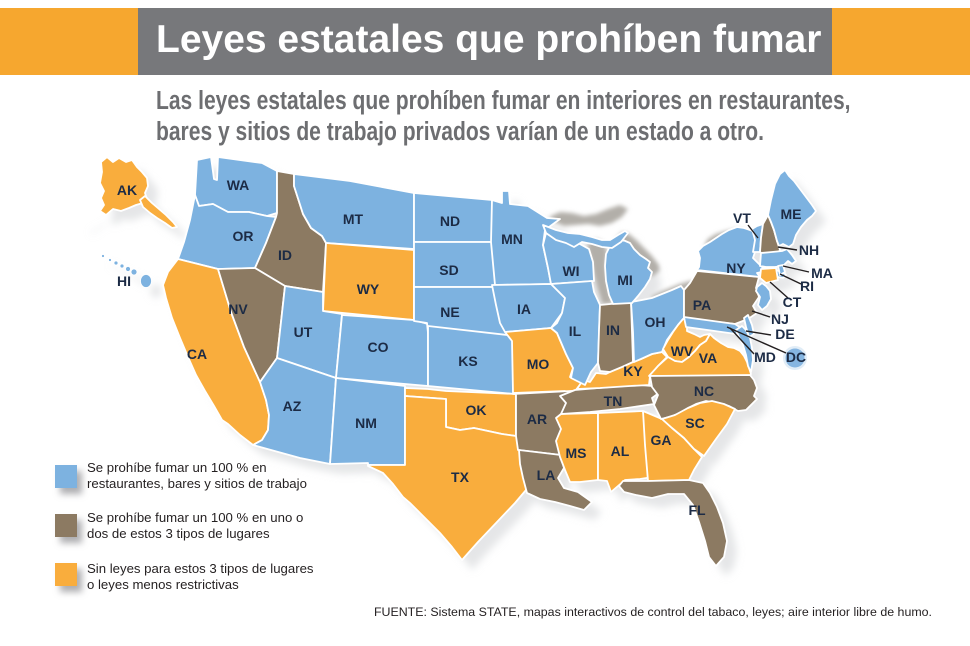 The image size is (970, 646). Describe the element at coordinates (809, 250) in the screenshot. I see `svg-text: NH` at that location.